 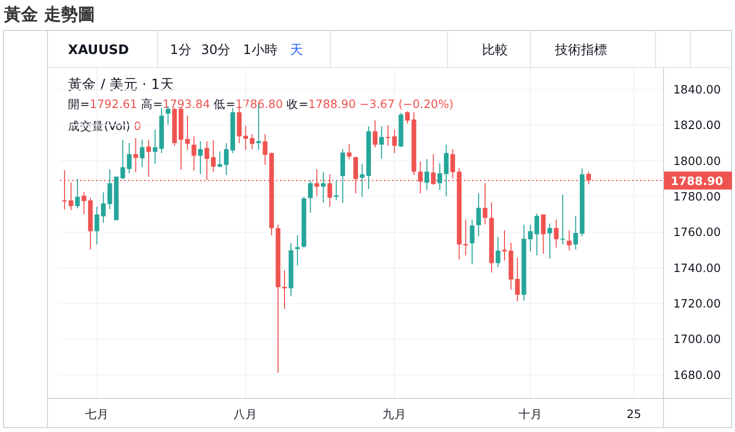 What do you see at coordinates (697, 125) in the screenshot?
I see `y-tick-label: 1820.00` at bounding box center [697, 125].